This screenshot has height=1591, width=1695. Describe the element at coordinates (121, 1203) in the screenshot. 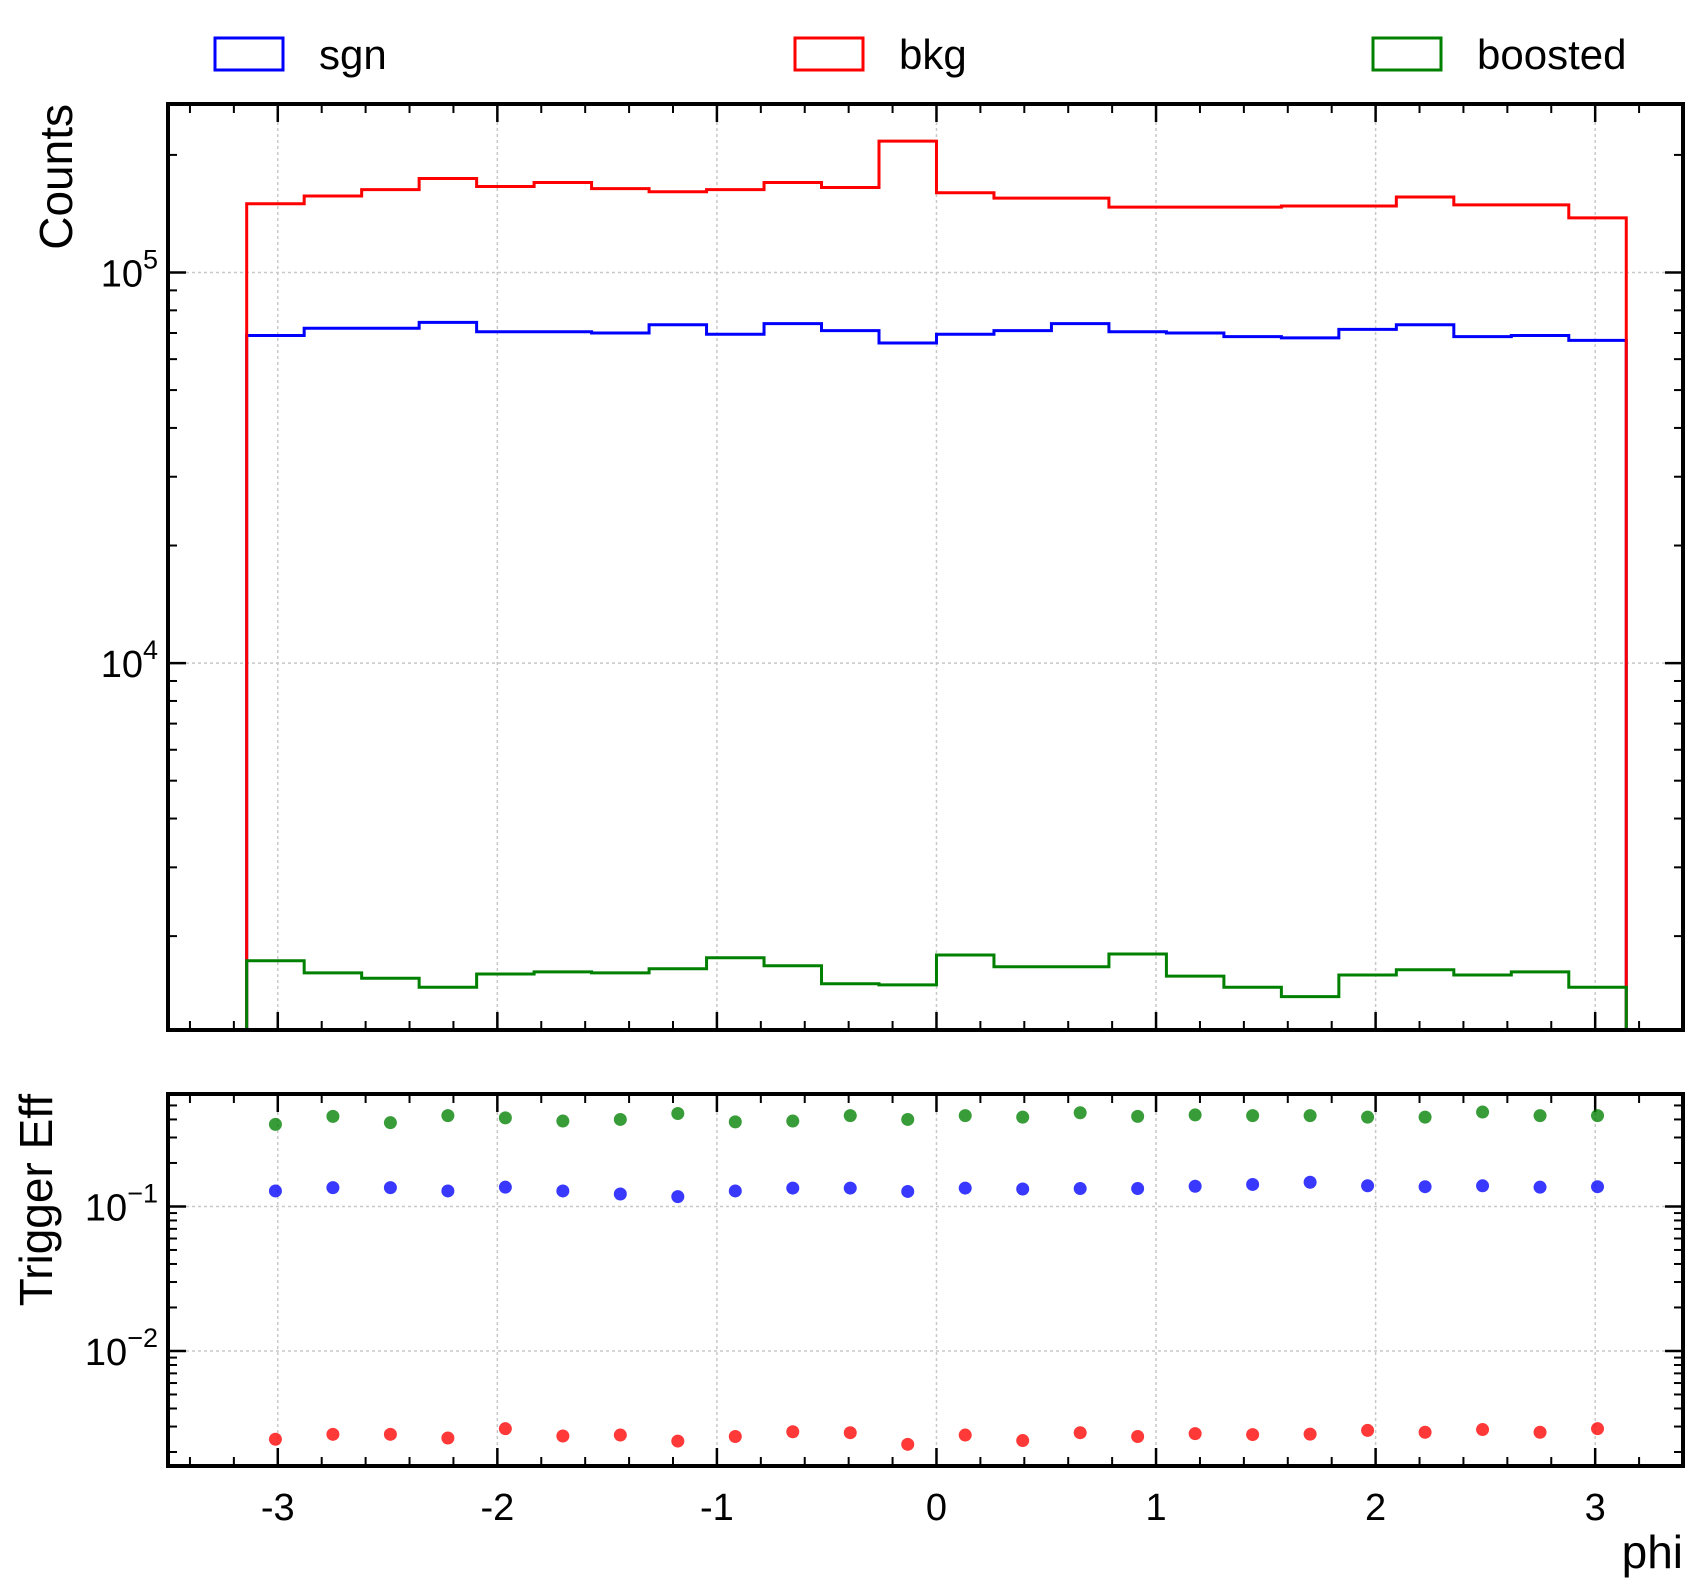

I see `y-tick-label: 10⁻¹` at that location.